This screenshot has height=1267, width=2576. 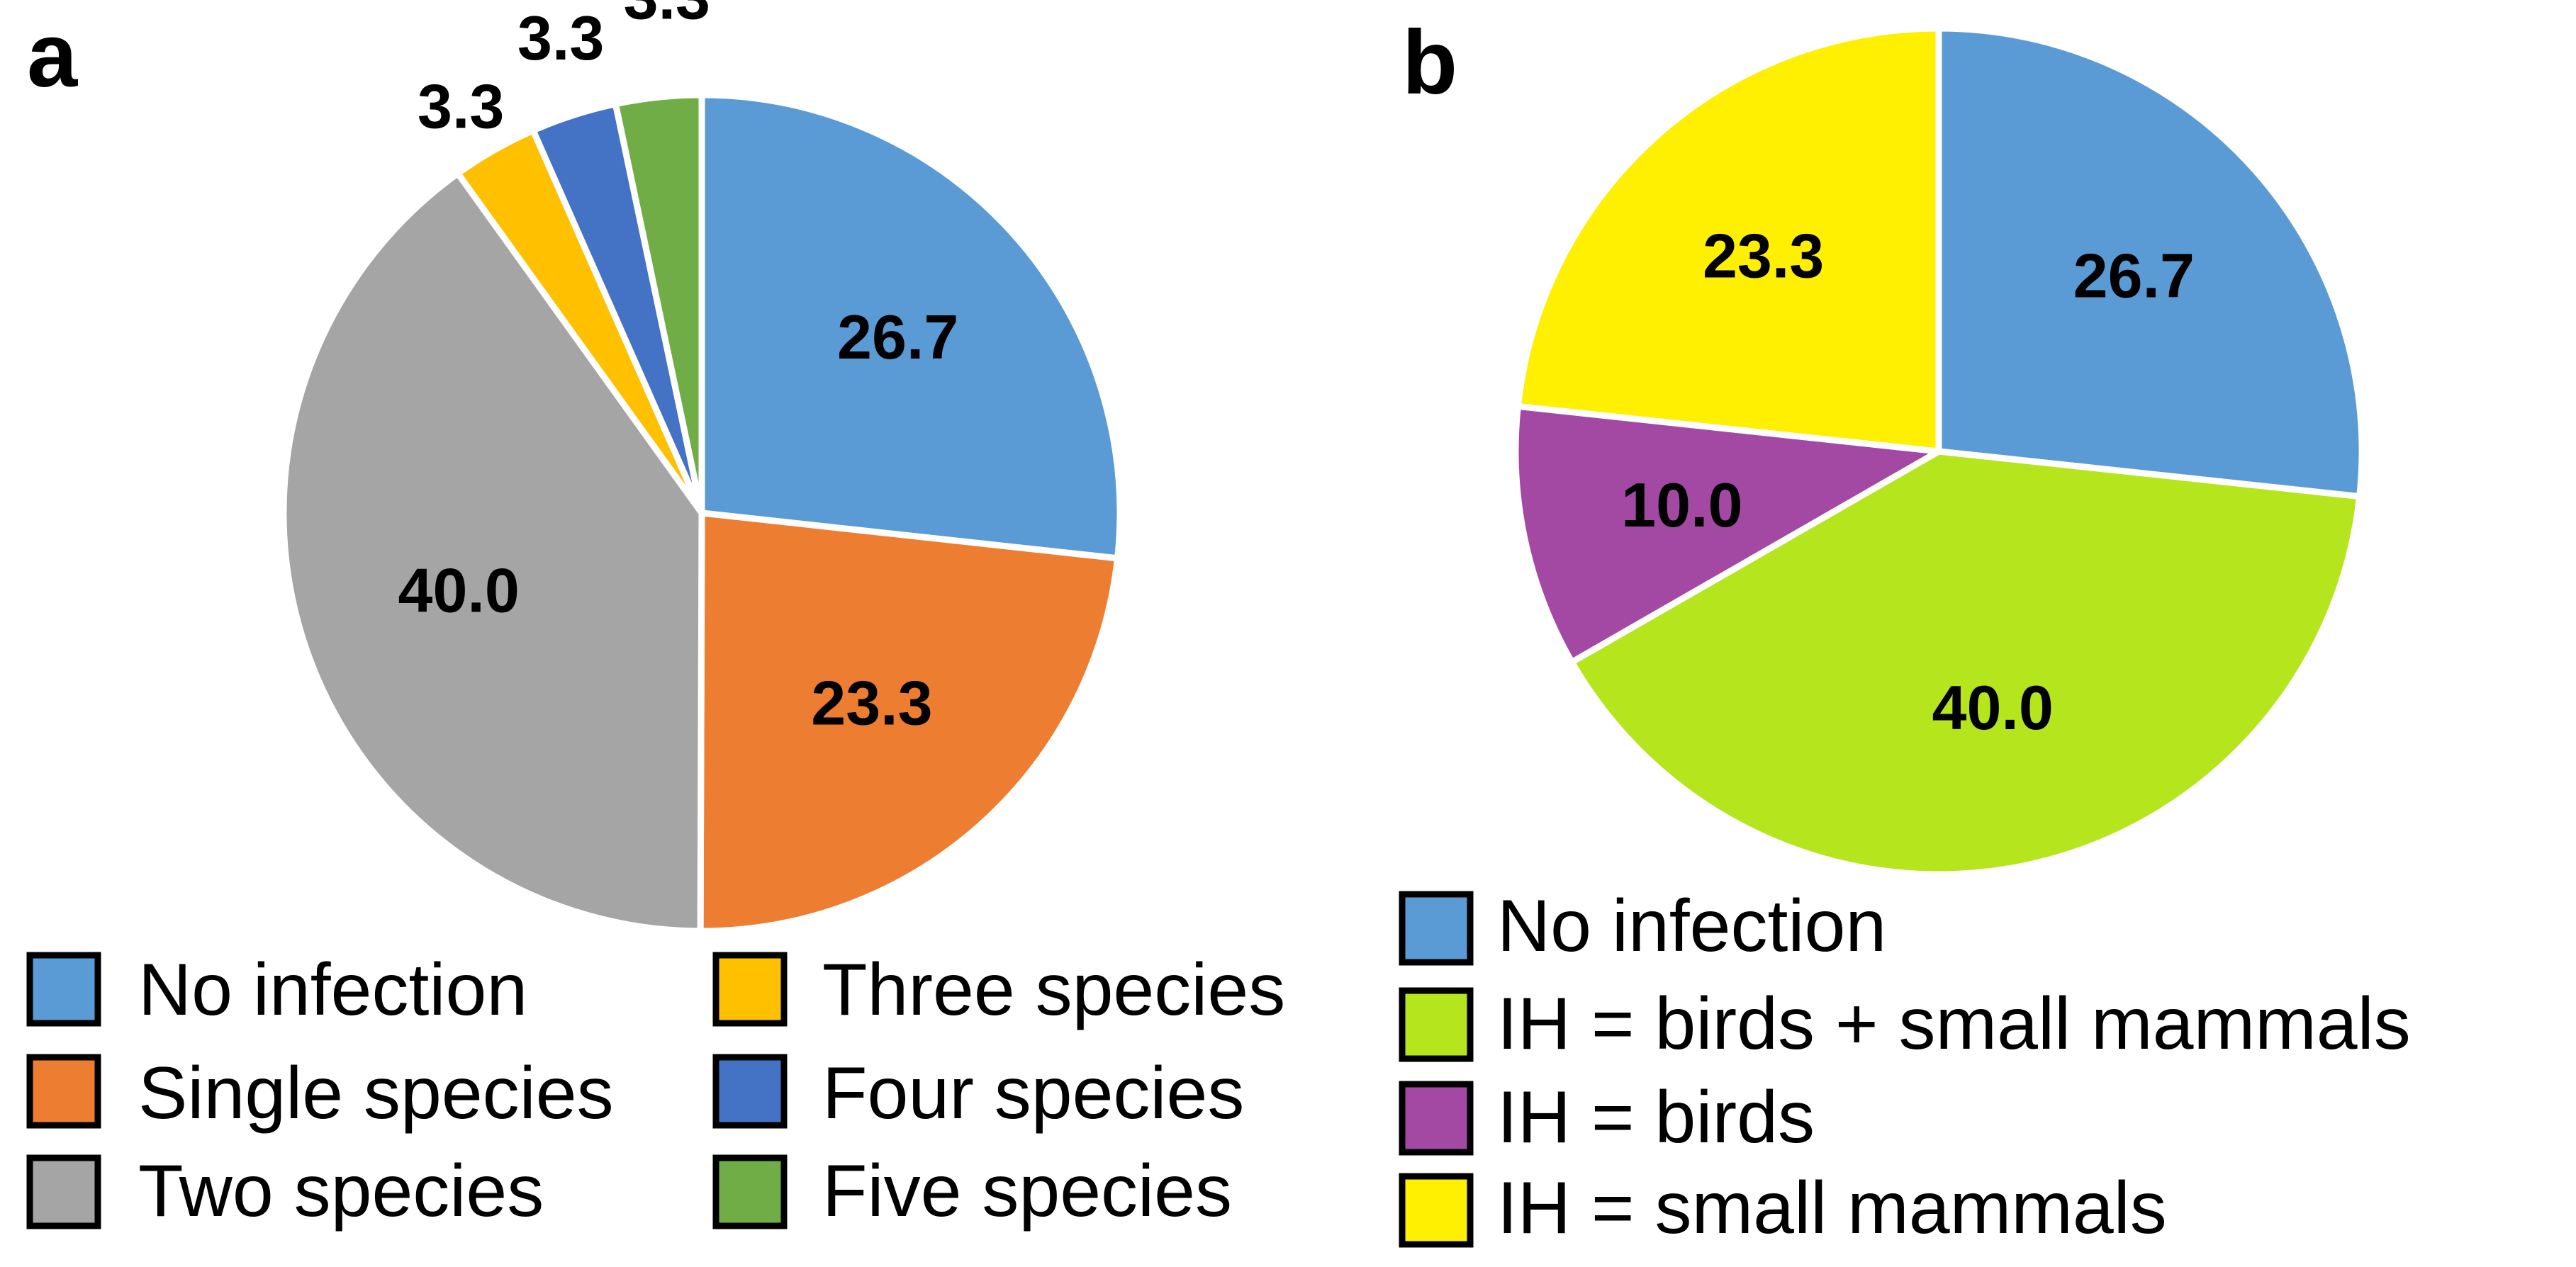 What do you see at coordinates (461, 106) in the screenshot?
I see `pie-a-slice-label-4: 3.3` at bounding box center [461, 106].